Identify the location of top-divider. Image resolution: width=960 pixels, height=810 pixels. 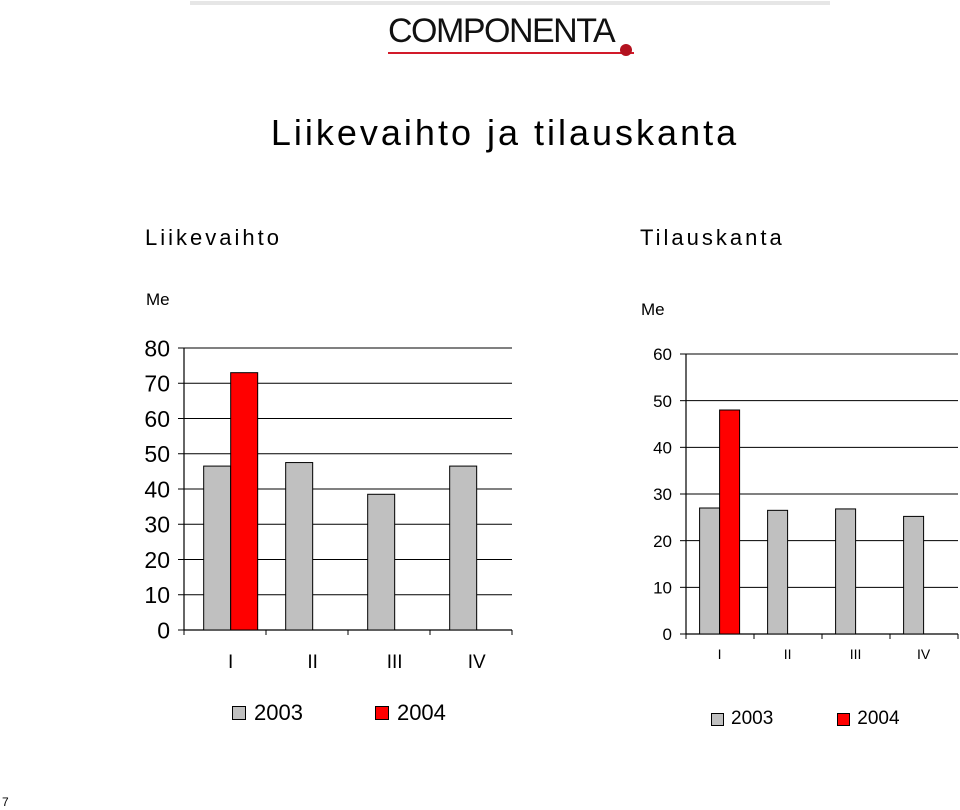
(510, 3).